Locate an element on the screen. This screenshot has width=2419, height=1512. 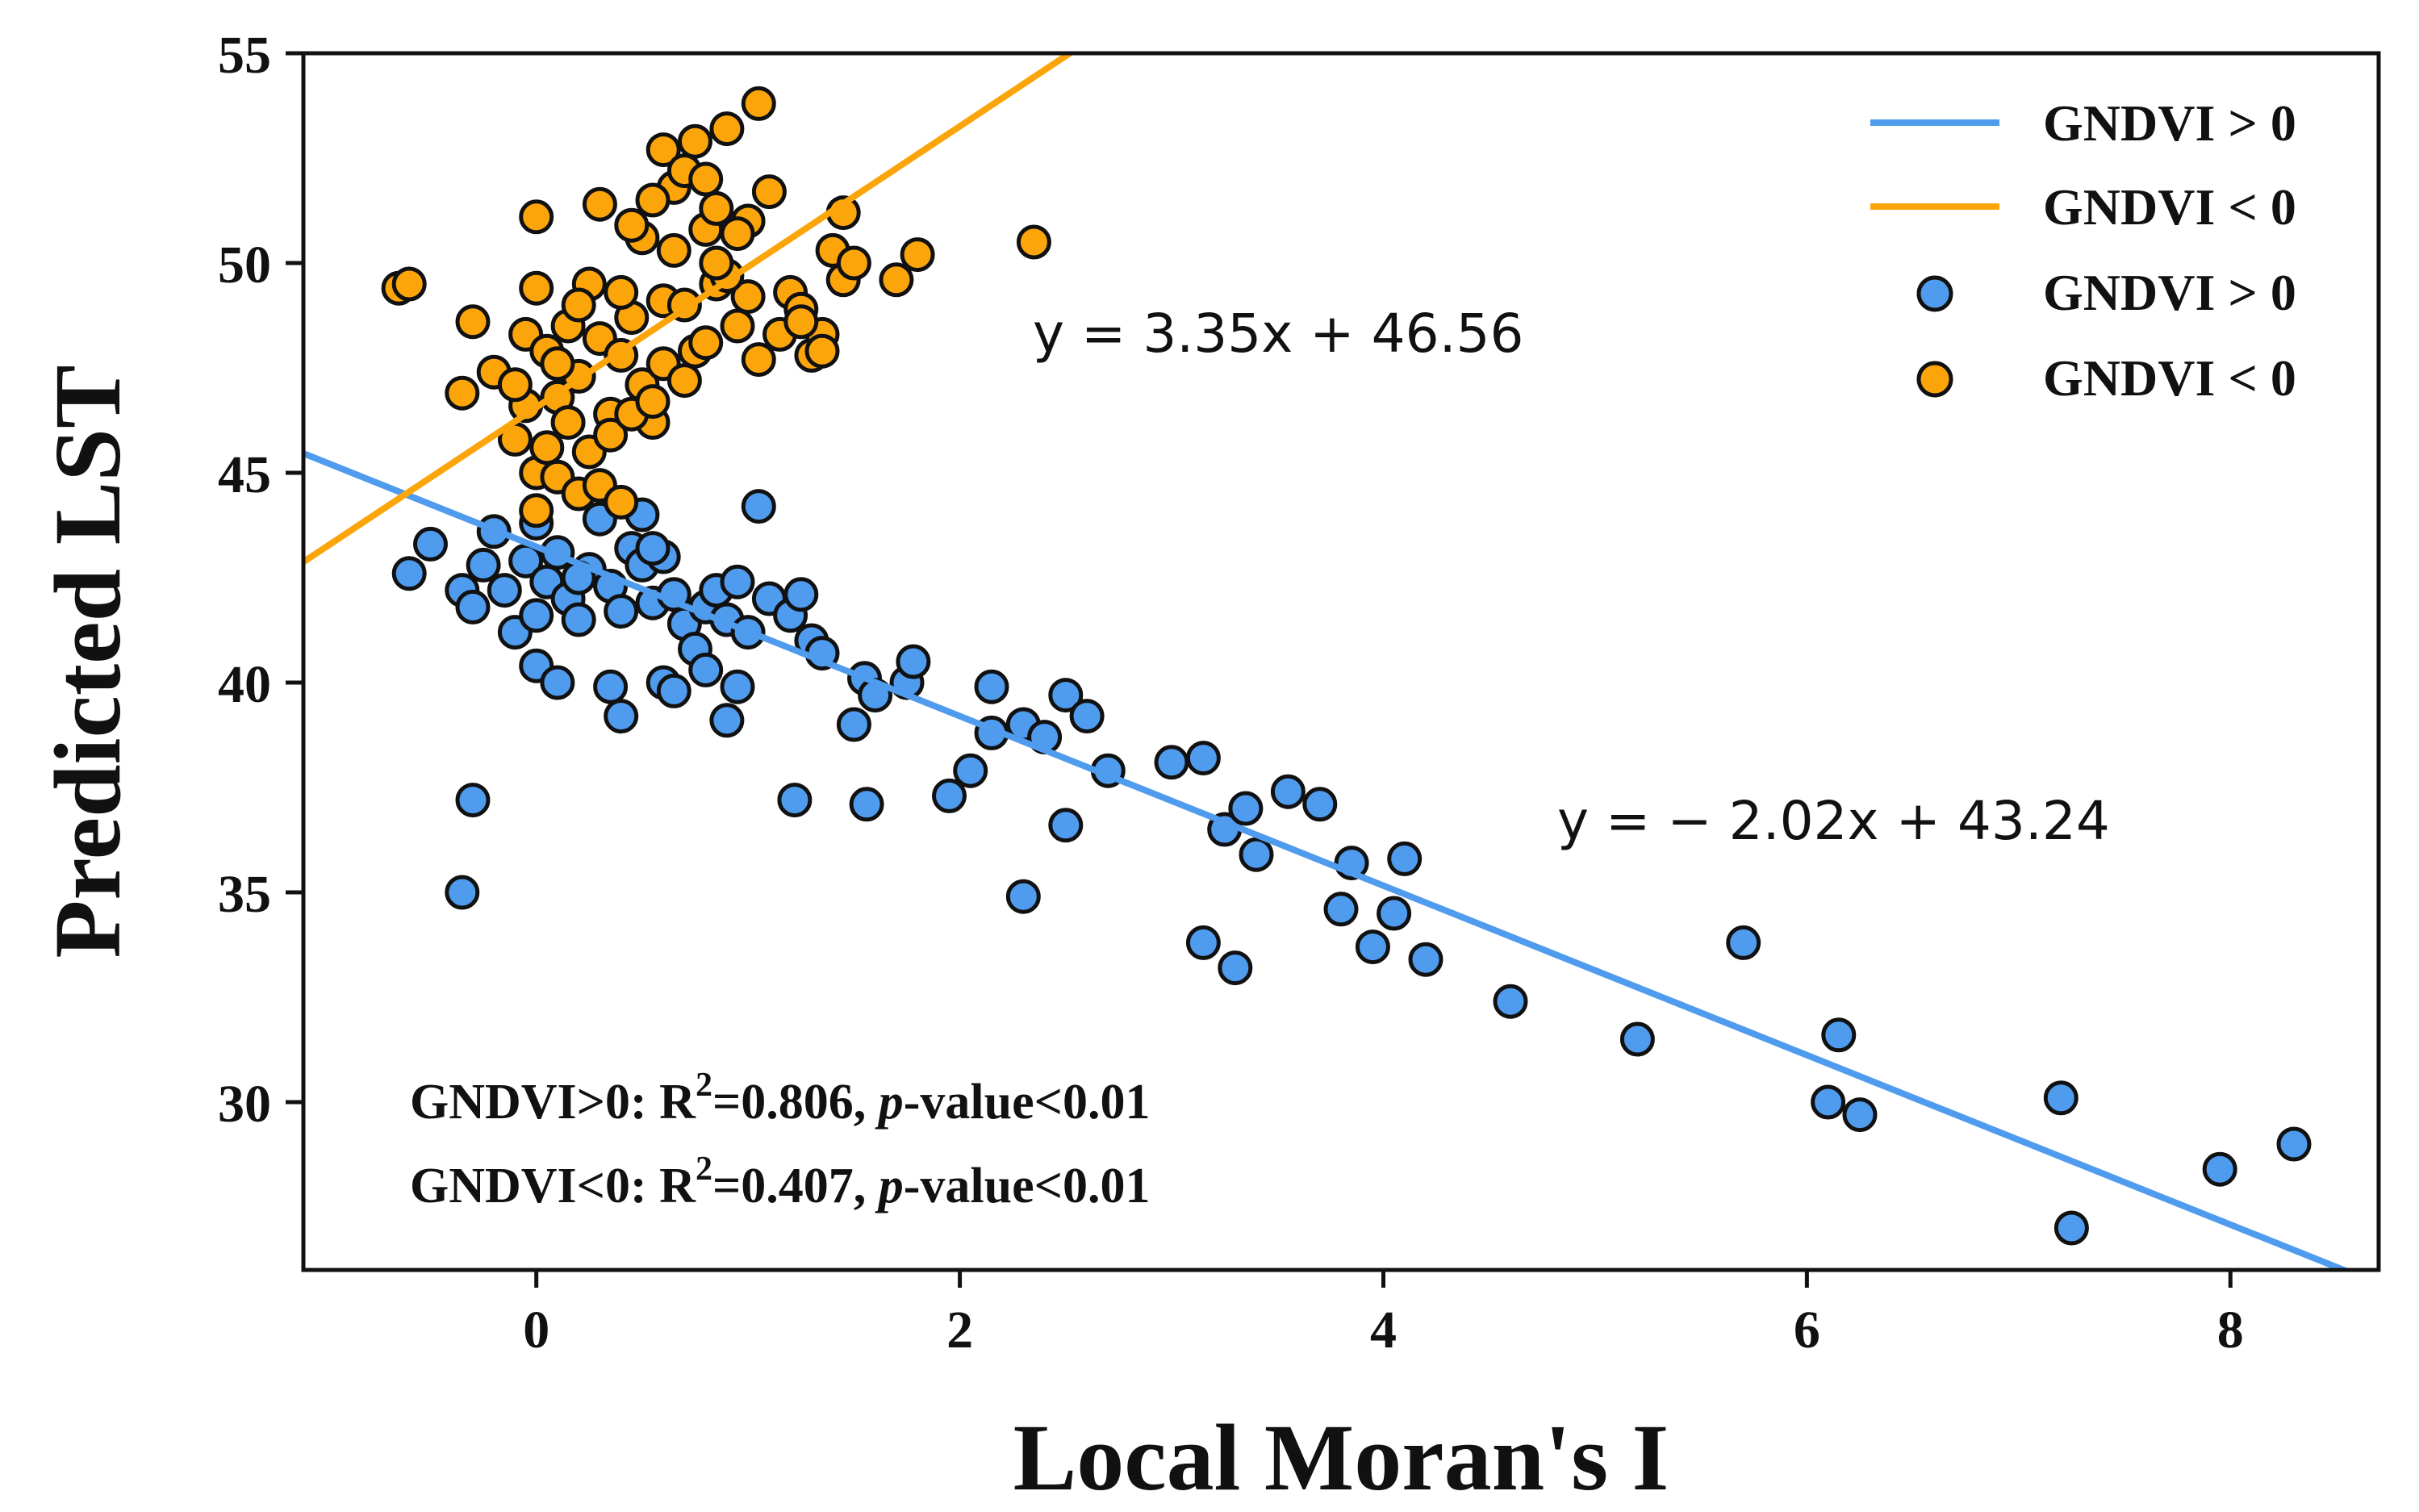
stats-gndvi-neg: GNDVI<0: R2=0.407, p-value<0.01 is located at coordinates (780, 1182).